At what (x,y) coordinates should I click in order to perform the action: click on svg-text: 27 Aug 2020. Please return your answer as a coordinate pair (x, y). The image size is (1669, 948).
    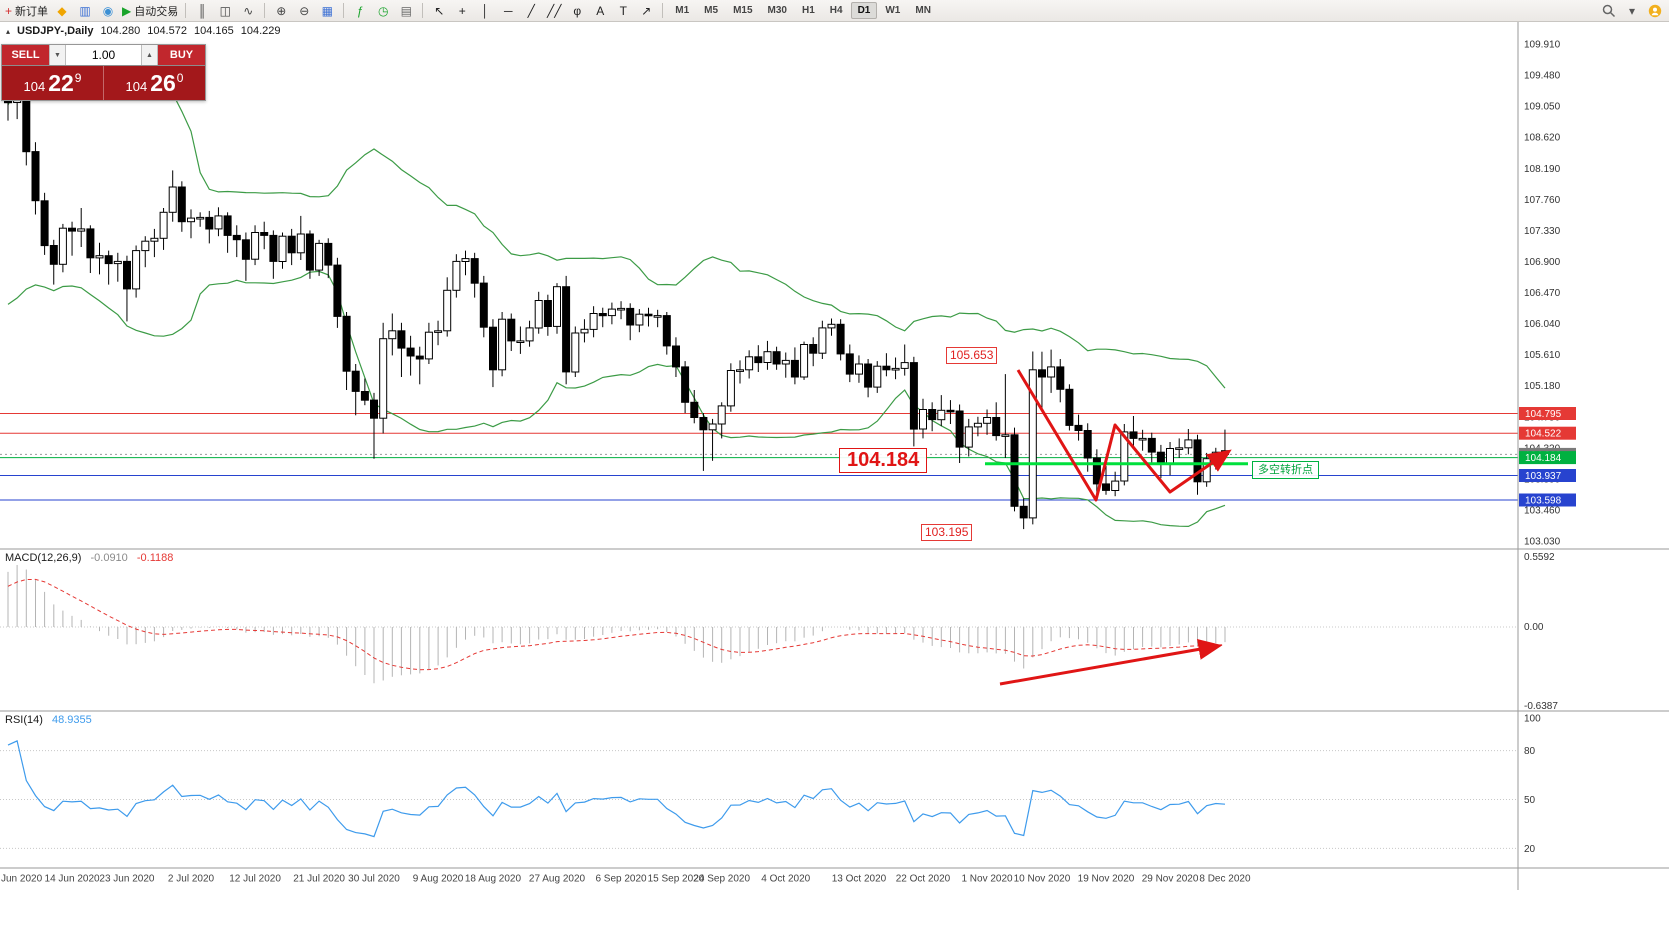
    Looking at the image, I should click on (557, 879).